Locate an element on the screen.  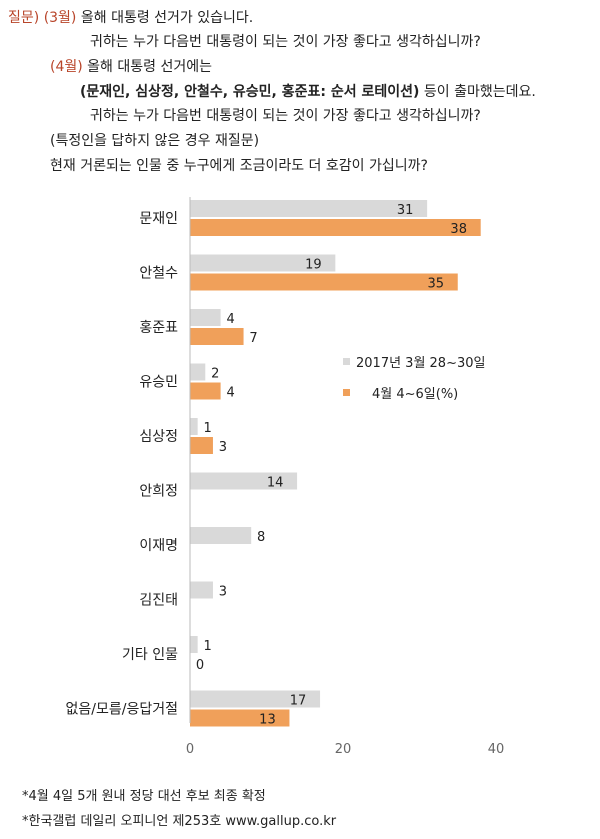
march-question-1: 올해 대통령 선거가 있습니다. is located at coordinates (167, 18).